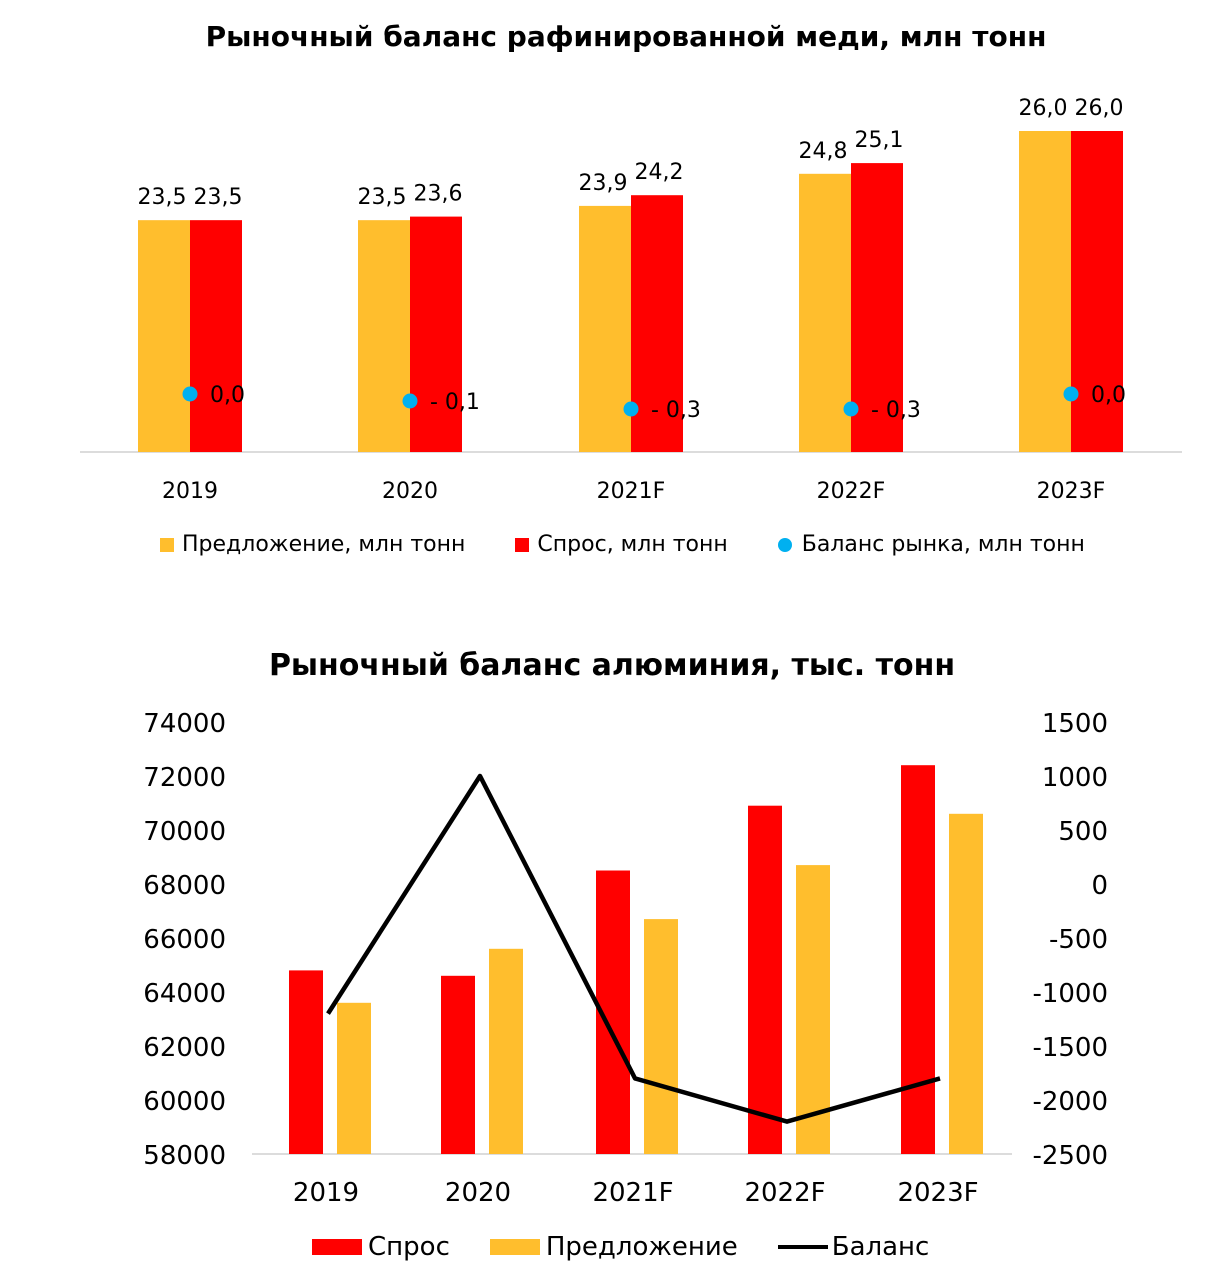 Image resolution: width=1224 pixels, height=1264 pixels. Describe the element at coordinates (337, 1247) in the screenshot. I see `legend2-swatch-demand` at that location.